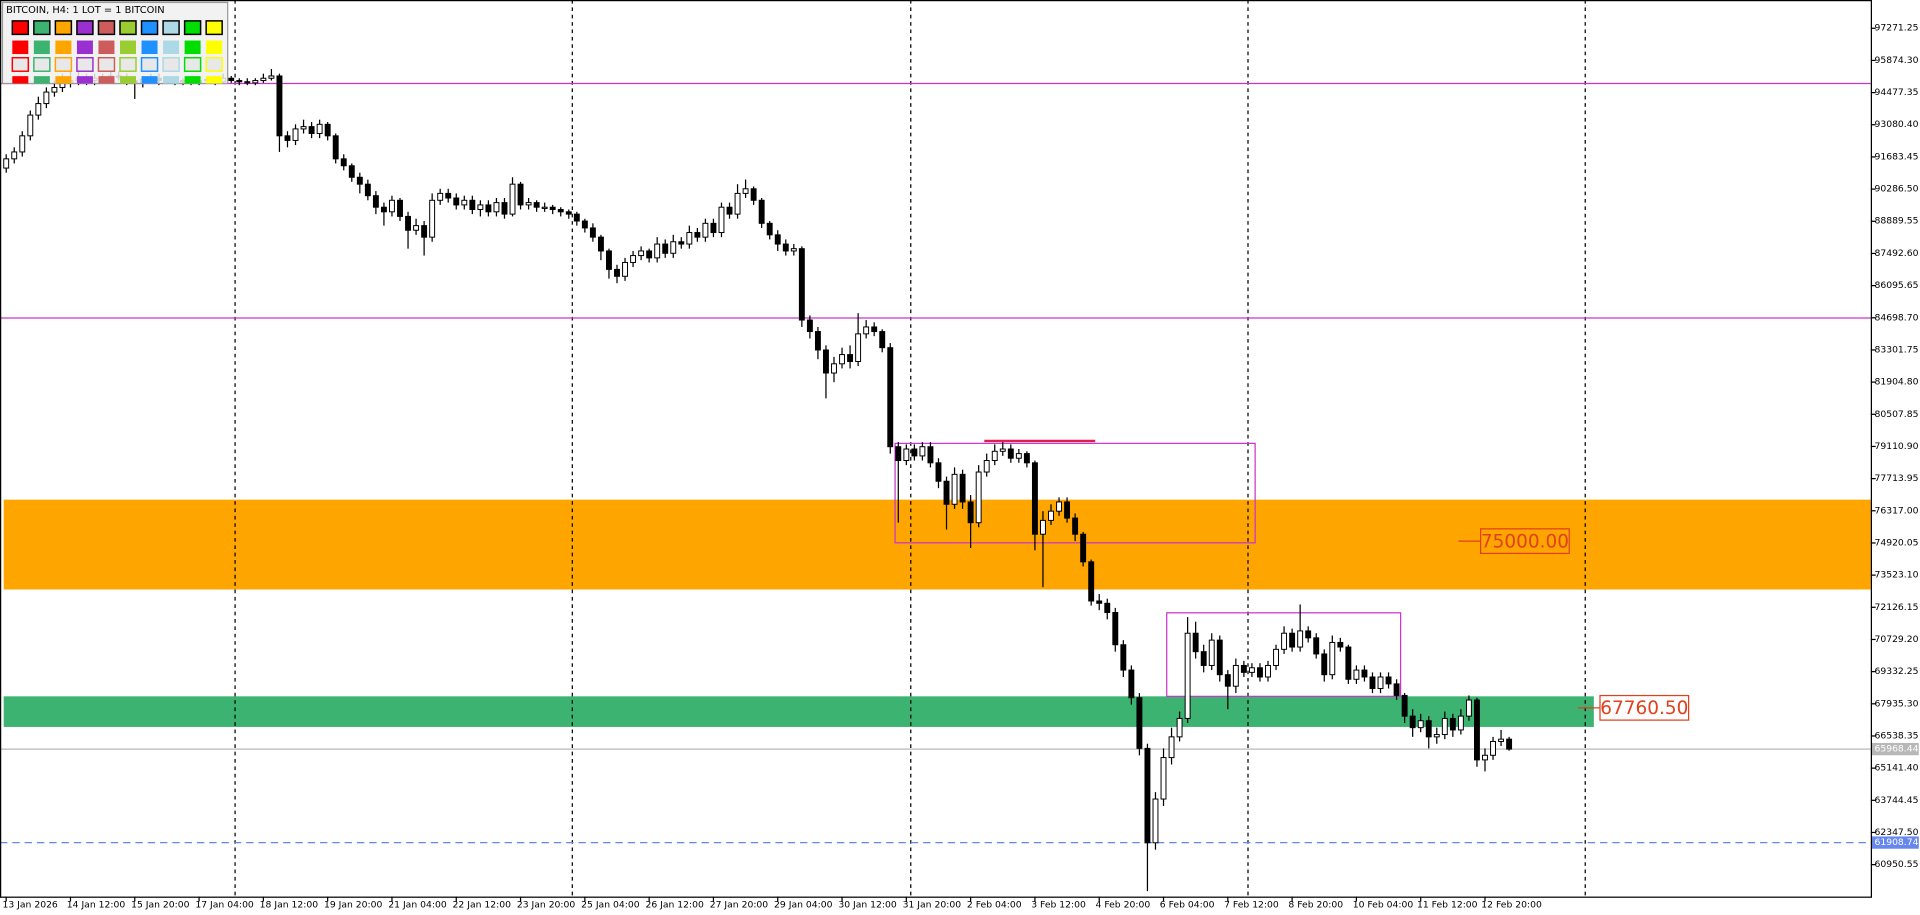 This screenshot has height=915, width=1920. Describe the element at coordinates (1187, 905) in the screenshot. I see `x-tick-label: 6 Feb 04:00` at that location.